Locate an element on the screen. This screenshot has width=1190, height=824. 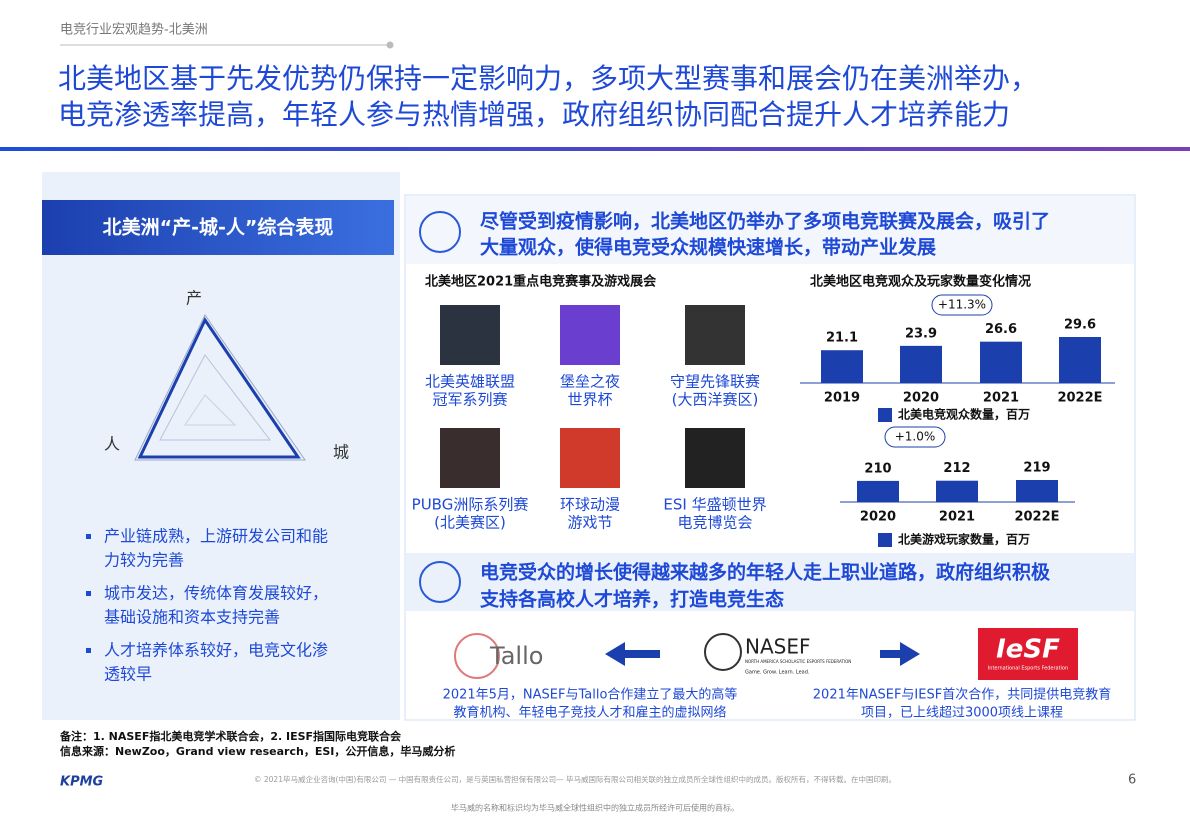
title: 北美地区基于先发优势仍保持一定影响力，多项大型赛事和展会仍在美洲举办， is located at coordinates (548, 78).